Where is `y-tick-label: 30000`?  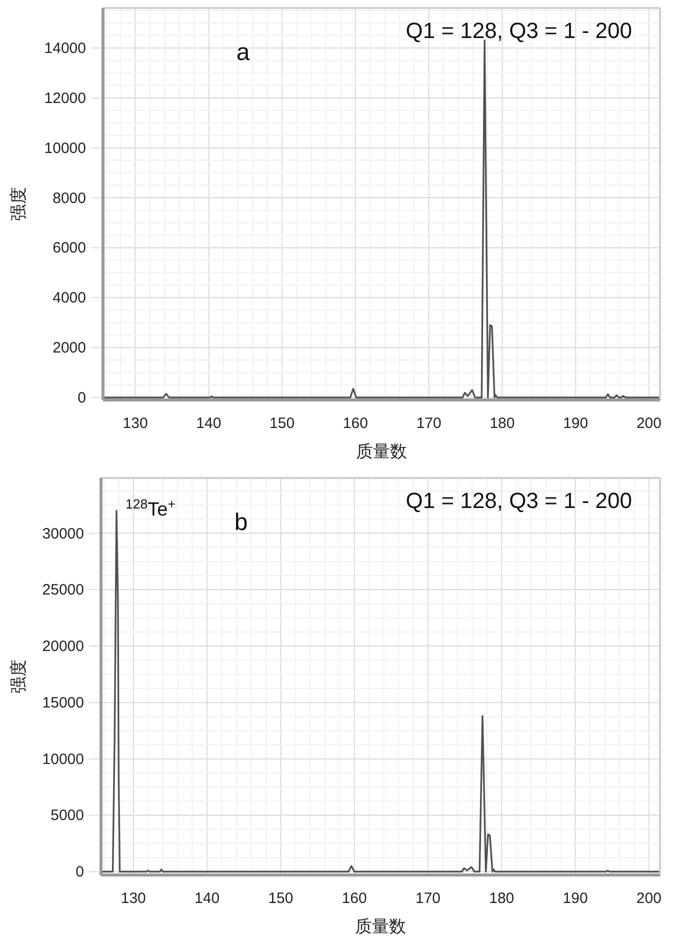 y-tick-label: 30000 is located at coordinates (63, 533).